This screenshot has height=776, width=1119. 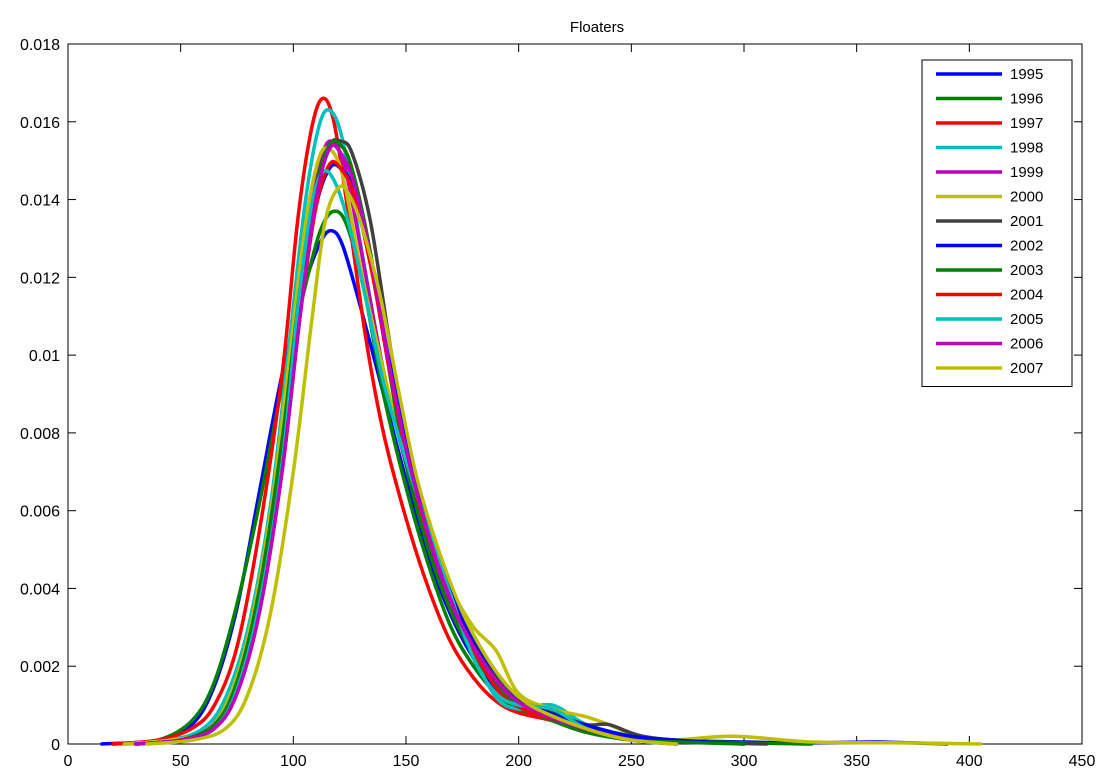 I want to click on y-tick-label: 0.008, so click(x=40, y=434).